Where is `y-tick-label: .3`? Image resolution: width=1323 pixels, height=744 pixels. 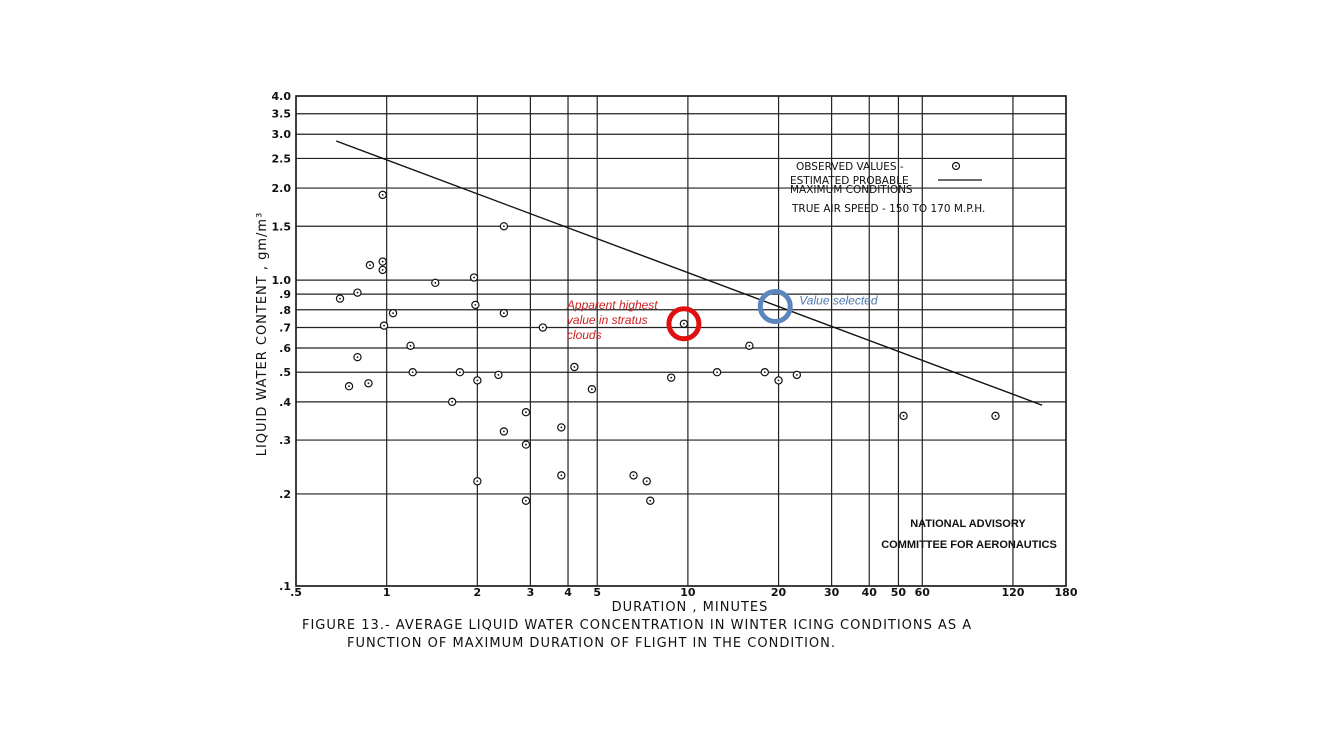
y-tick-label: .3 is located at coordinates (285, 440).